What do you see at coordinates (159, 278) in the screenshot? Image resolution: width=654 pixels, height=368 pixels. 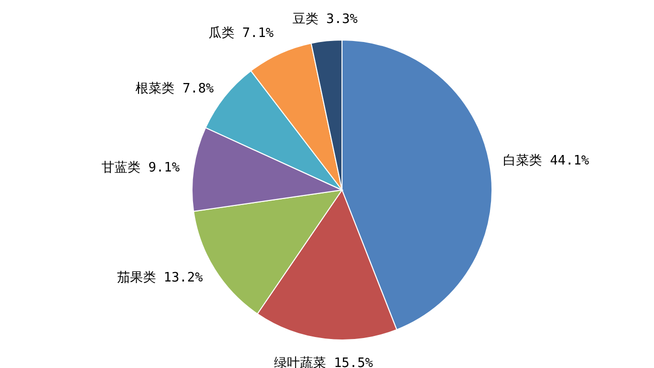 I see `slice-label: 茄果类 13.2%` at bounding box center [159, 278].